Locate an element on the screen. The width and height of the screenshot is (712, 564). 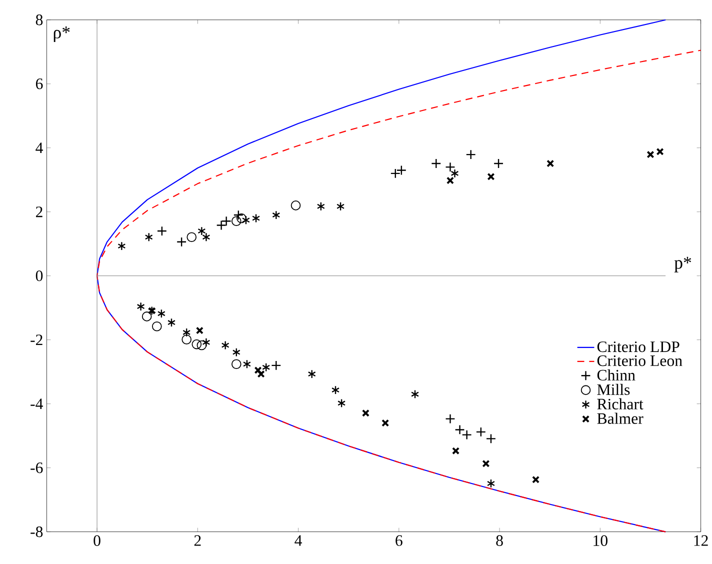
x-tick-label: 2 is located at coordinates (197, 540).